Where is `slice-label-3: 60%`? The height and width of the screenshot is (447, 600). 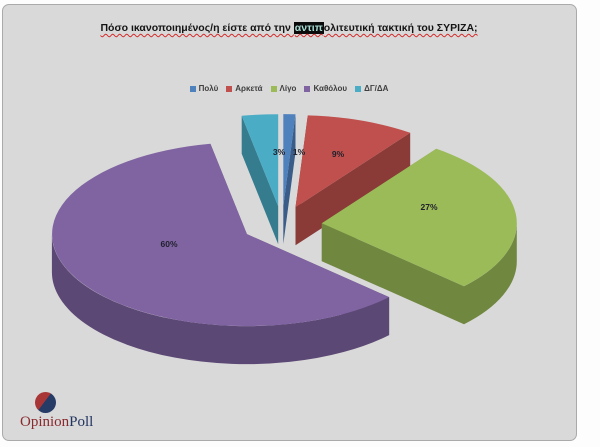 slice-label-3: 60% is located at coordinates (169, 244).